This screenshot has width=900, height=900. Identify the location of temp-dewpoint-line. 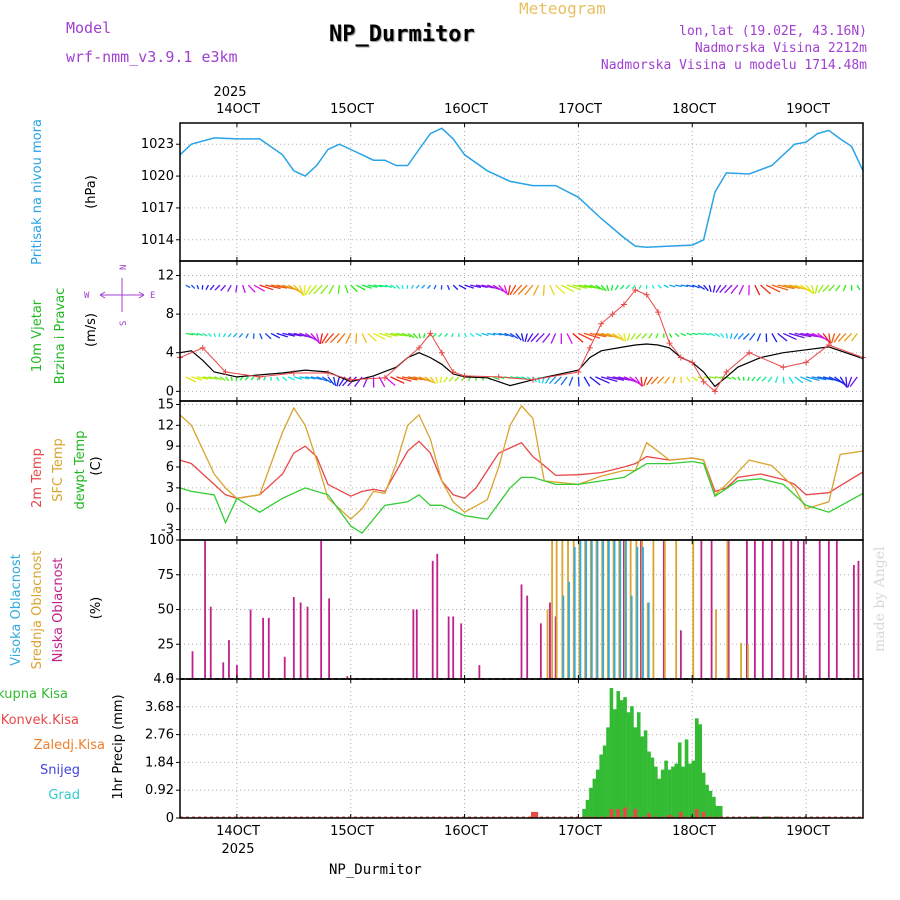
(521, 497).